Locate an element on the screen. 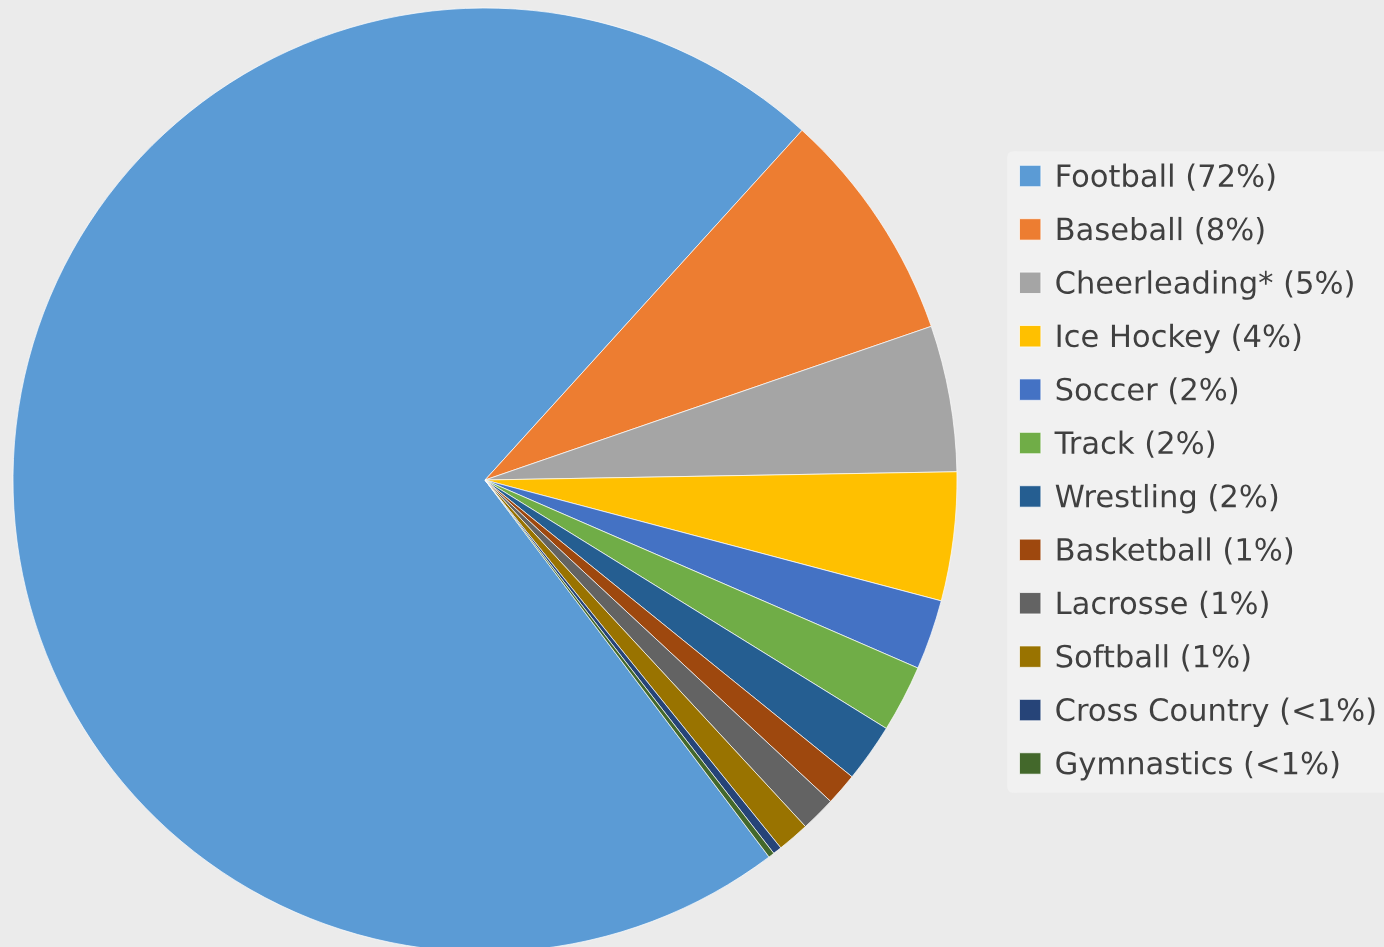 The height and width of the screenshot is (947, 1384). legend-label: Basketball (1%) is located at coordinates (1175, 551).